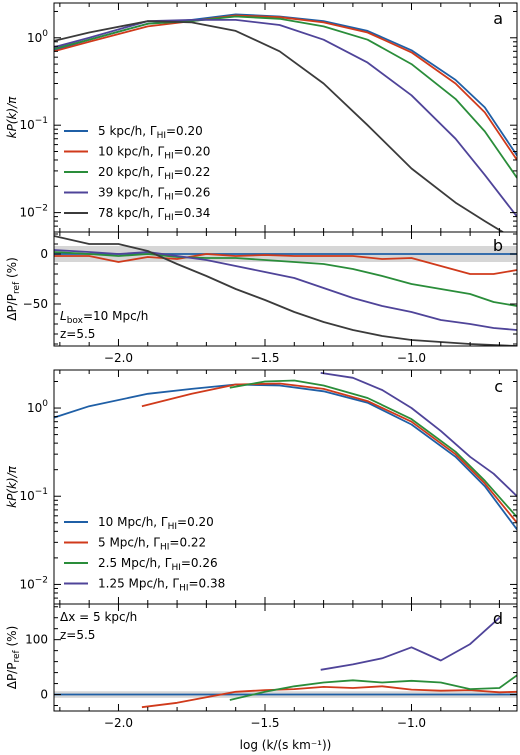 This screenshot has width=520, height=755. I want to click on annotation-box-size: Lbox=10 Mpc/h, so click(104, 317).